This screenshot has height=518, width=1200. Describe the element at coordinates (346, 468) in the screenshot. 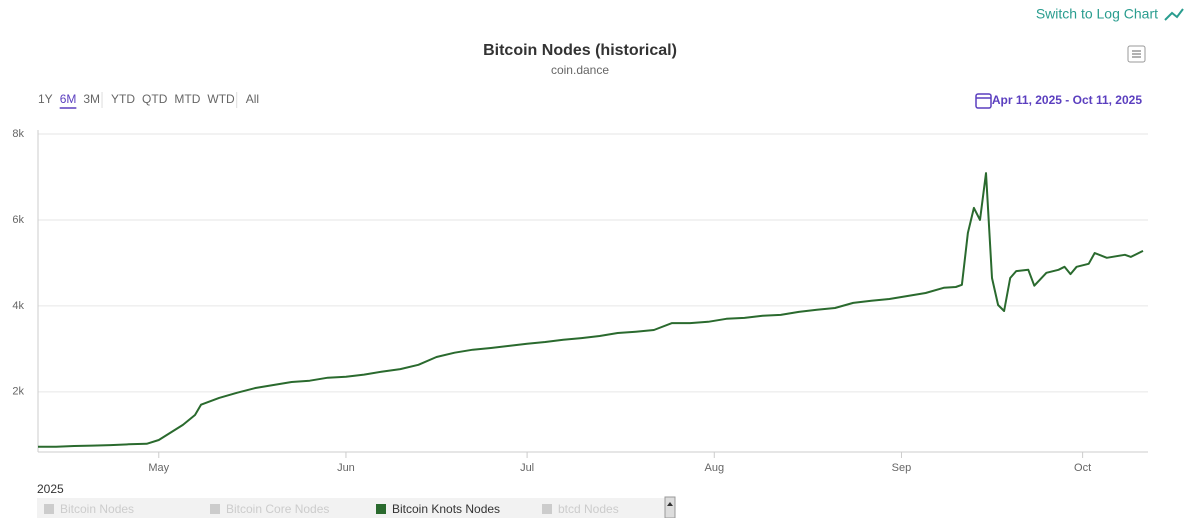

I see `x-tick-label: Jun` at that location.